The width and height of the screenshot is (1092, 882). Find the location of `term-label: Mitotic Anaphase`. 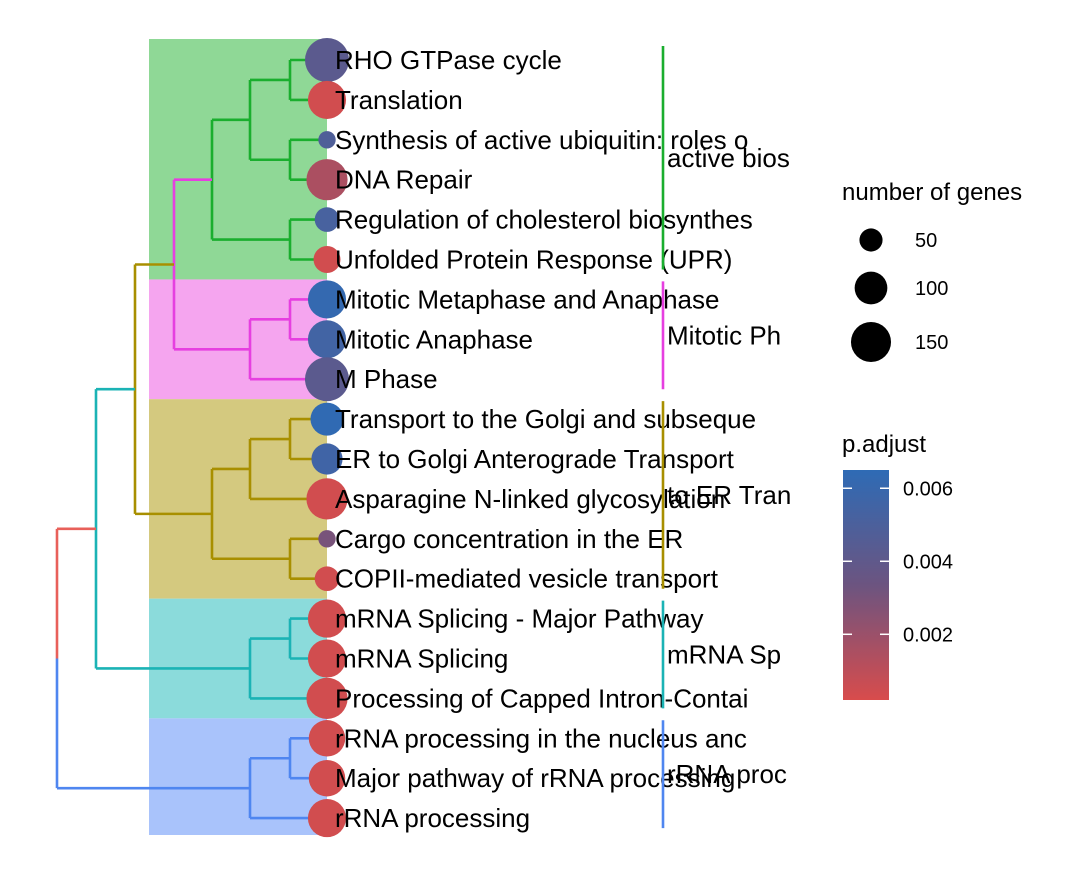

term-label: Mitotic Anaphase is located at coordinates (434, 339).